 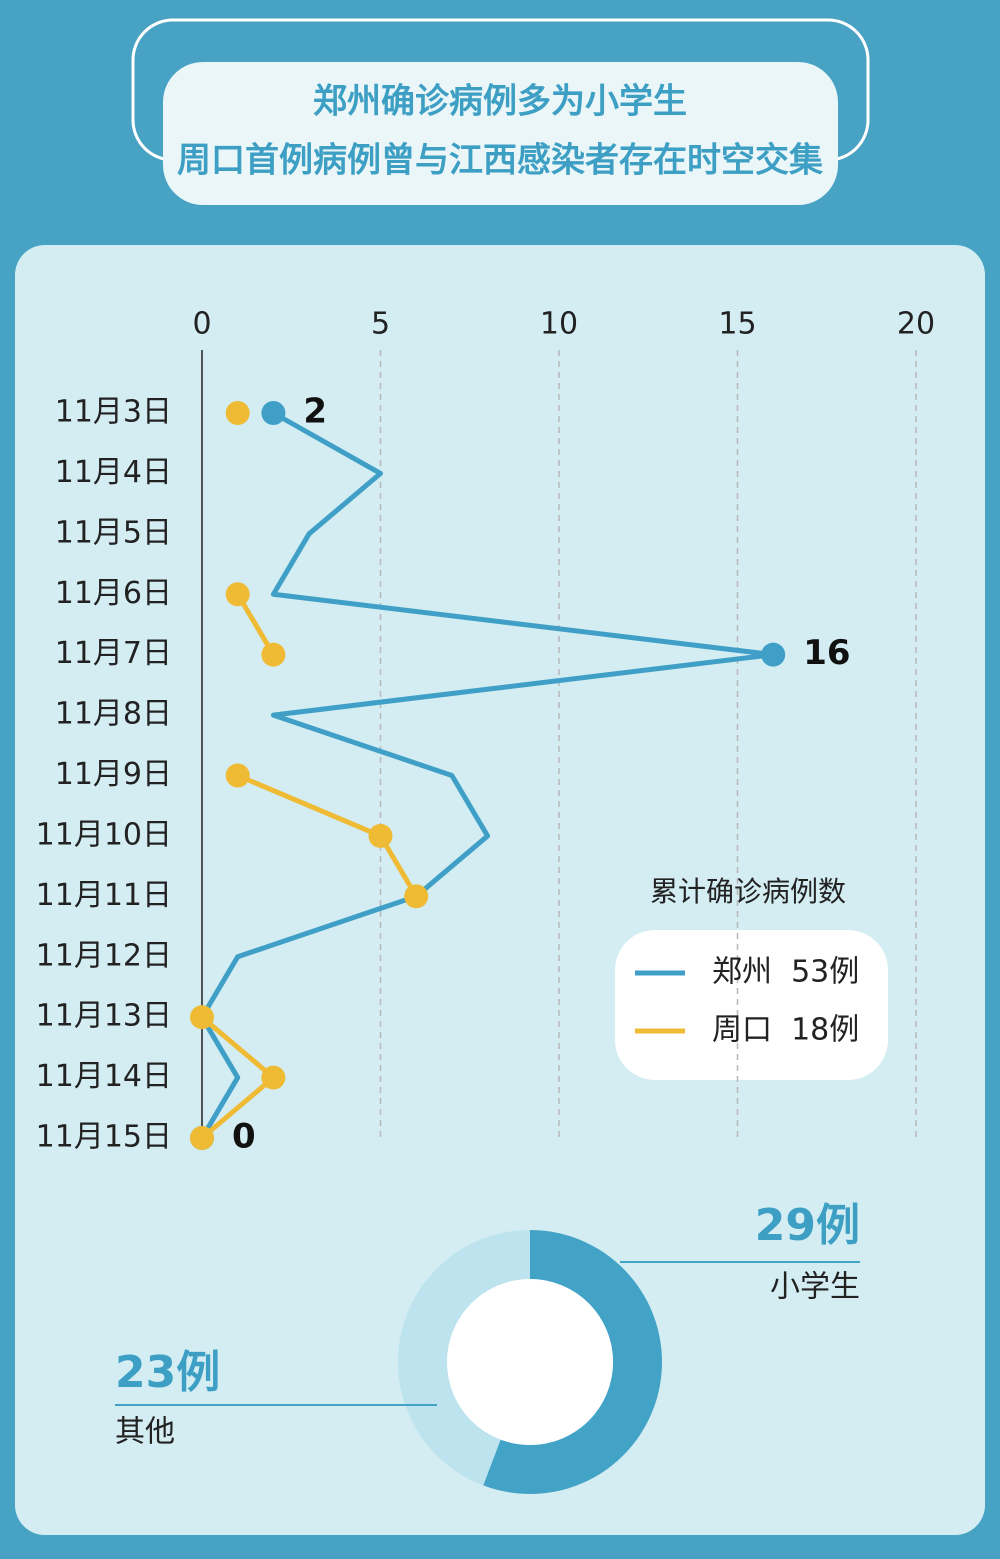 What do you see at coordinates (785, 972) in the screenshot?
I see `legend-label: 郑州 53例` at bounding box center [785, 972].